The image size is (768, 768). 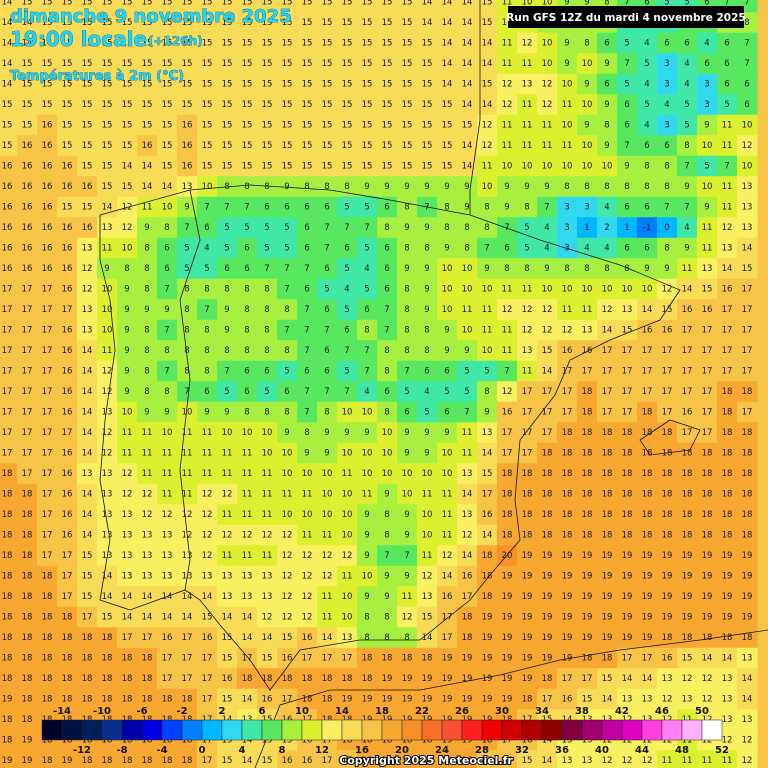 What do you see at coordinates (132, 730) in the screenshot?
I see `legend-swatch` at bounding box center [132, 730].